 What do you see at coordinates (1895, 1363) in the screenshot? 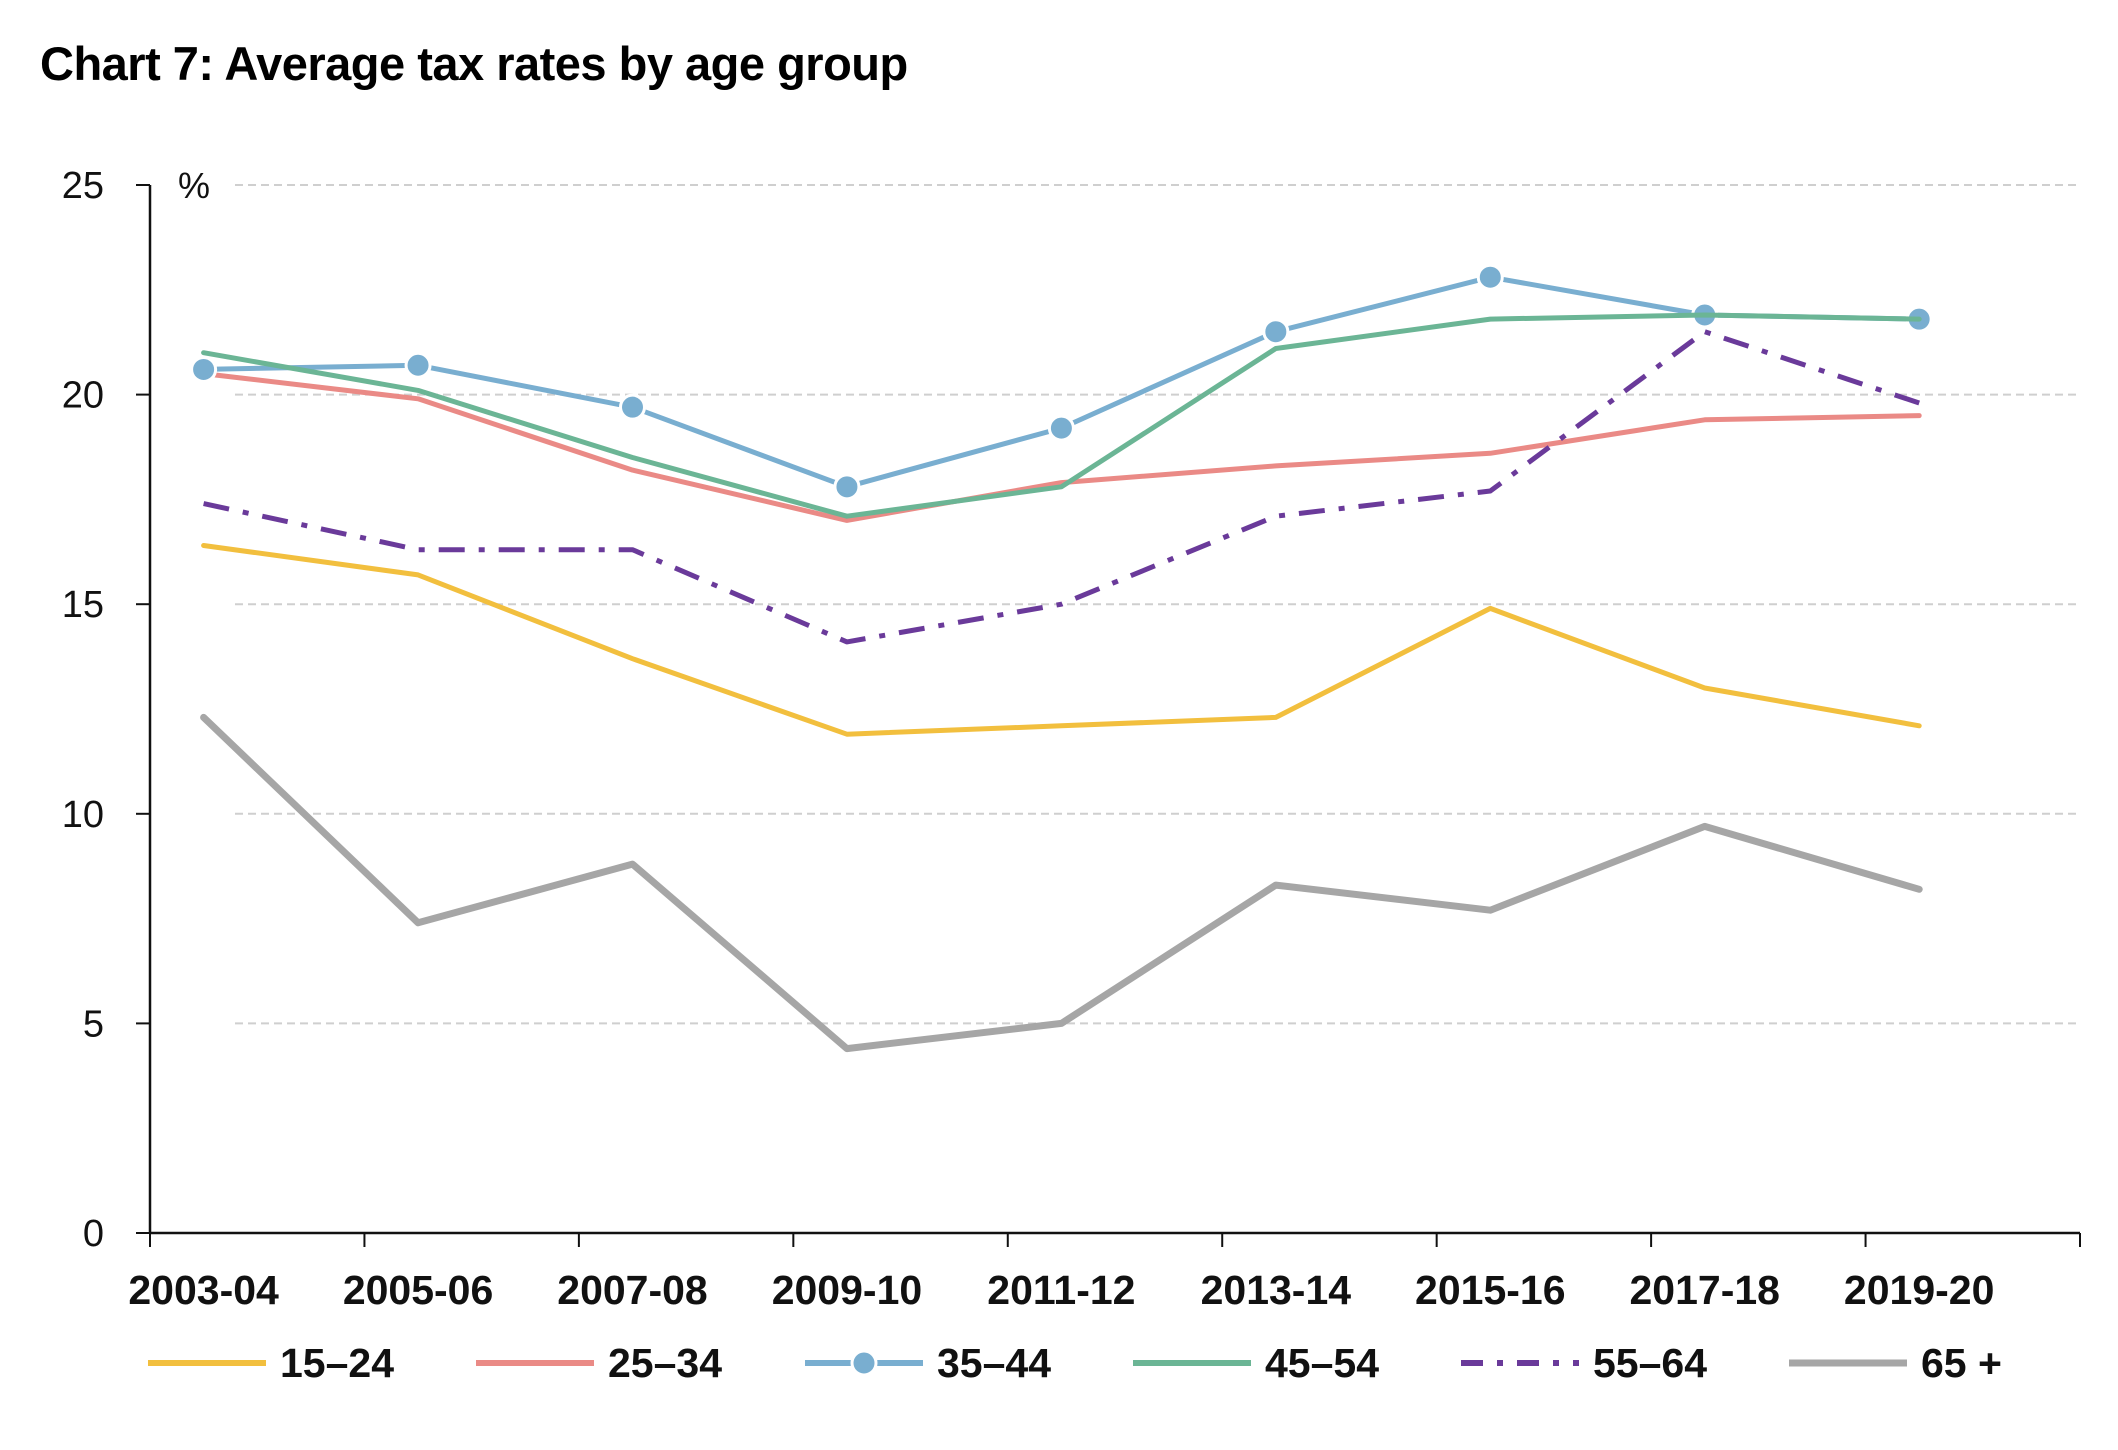
I see `legend-item: 65 +` at bounding box center [1895, 1363].